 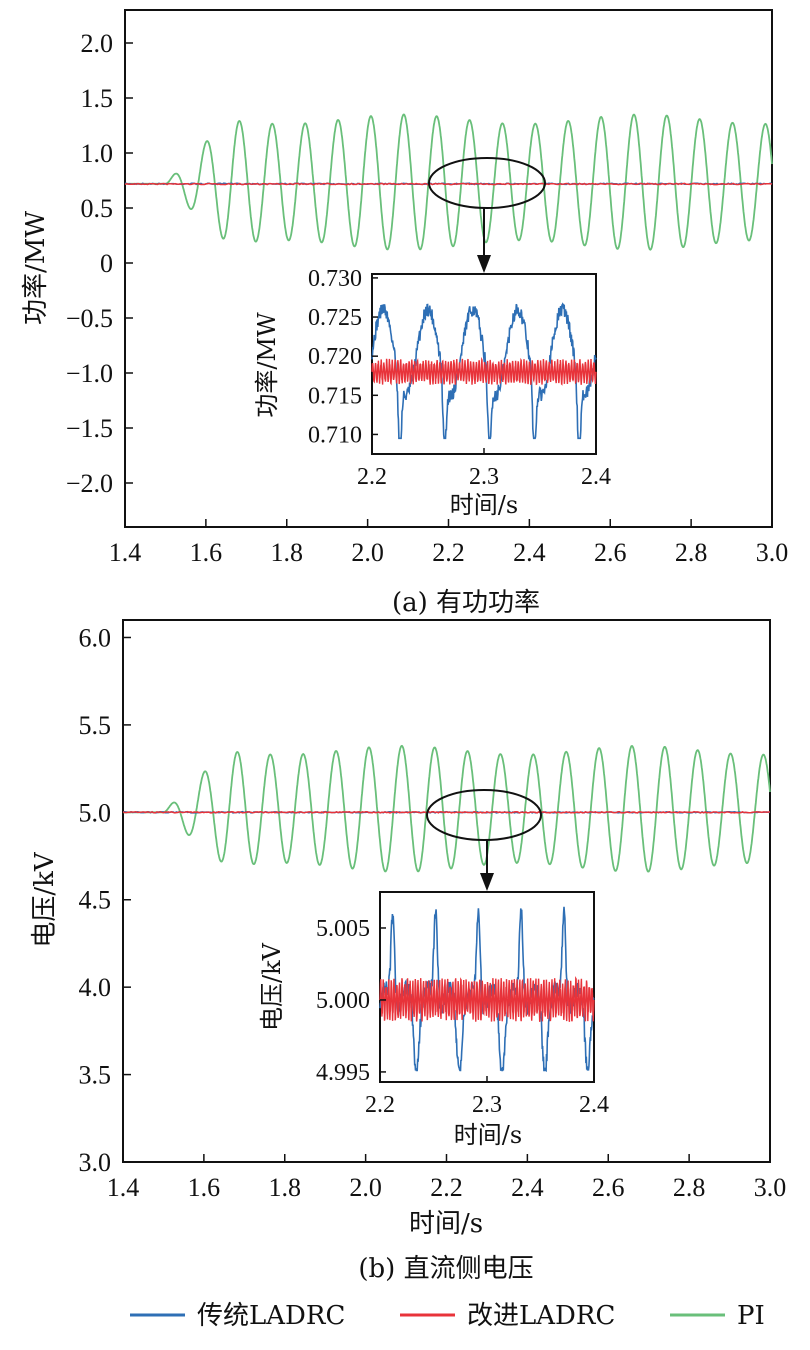 I want to click on panel-a-inset-ytick-label: 0.710, so click(x=335, y=435).